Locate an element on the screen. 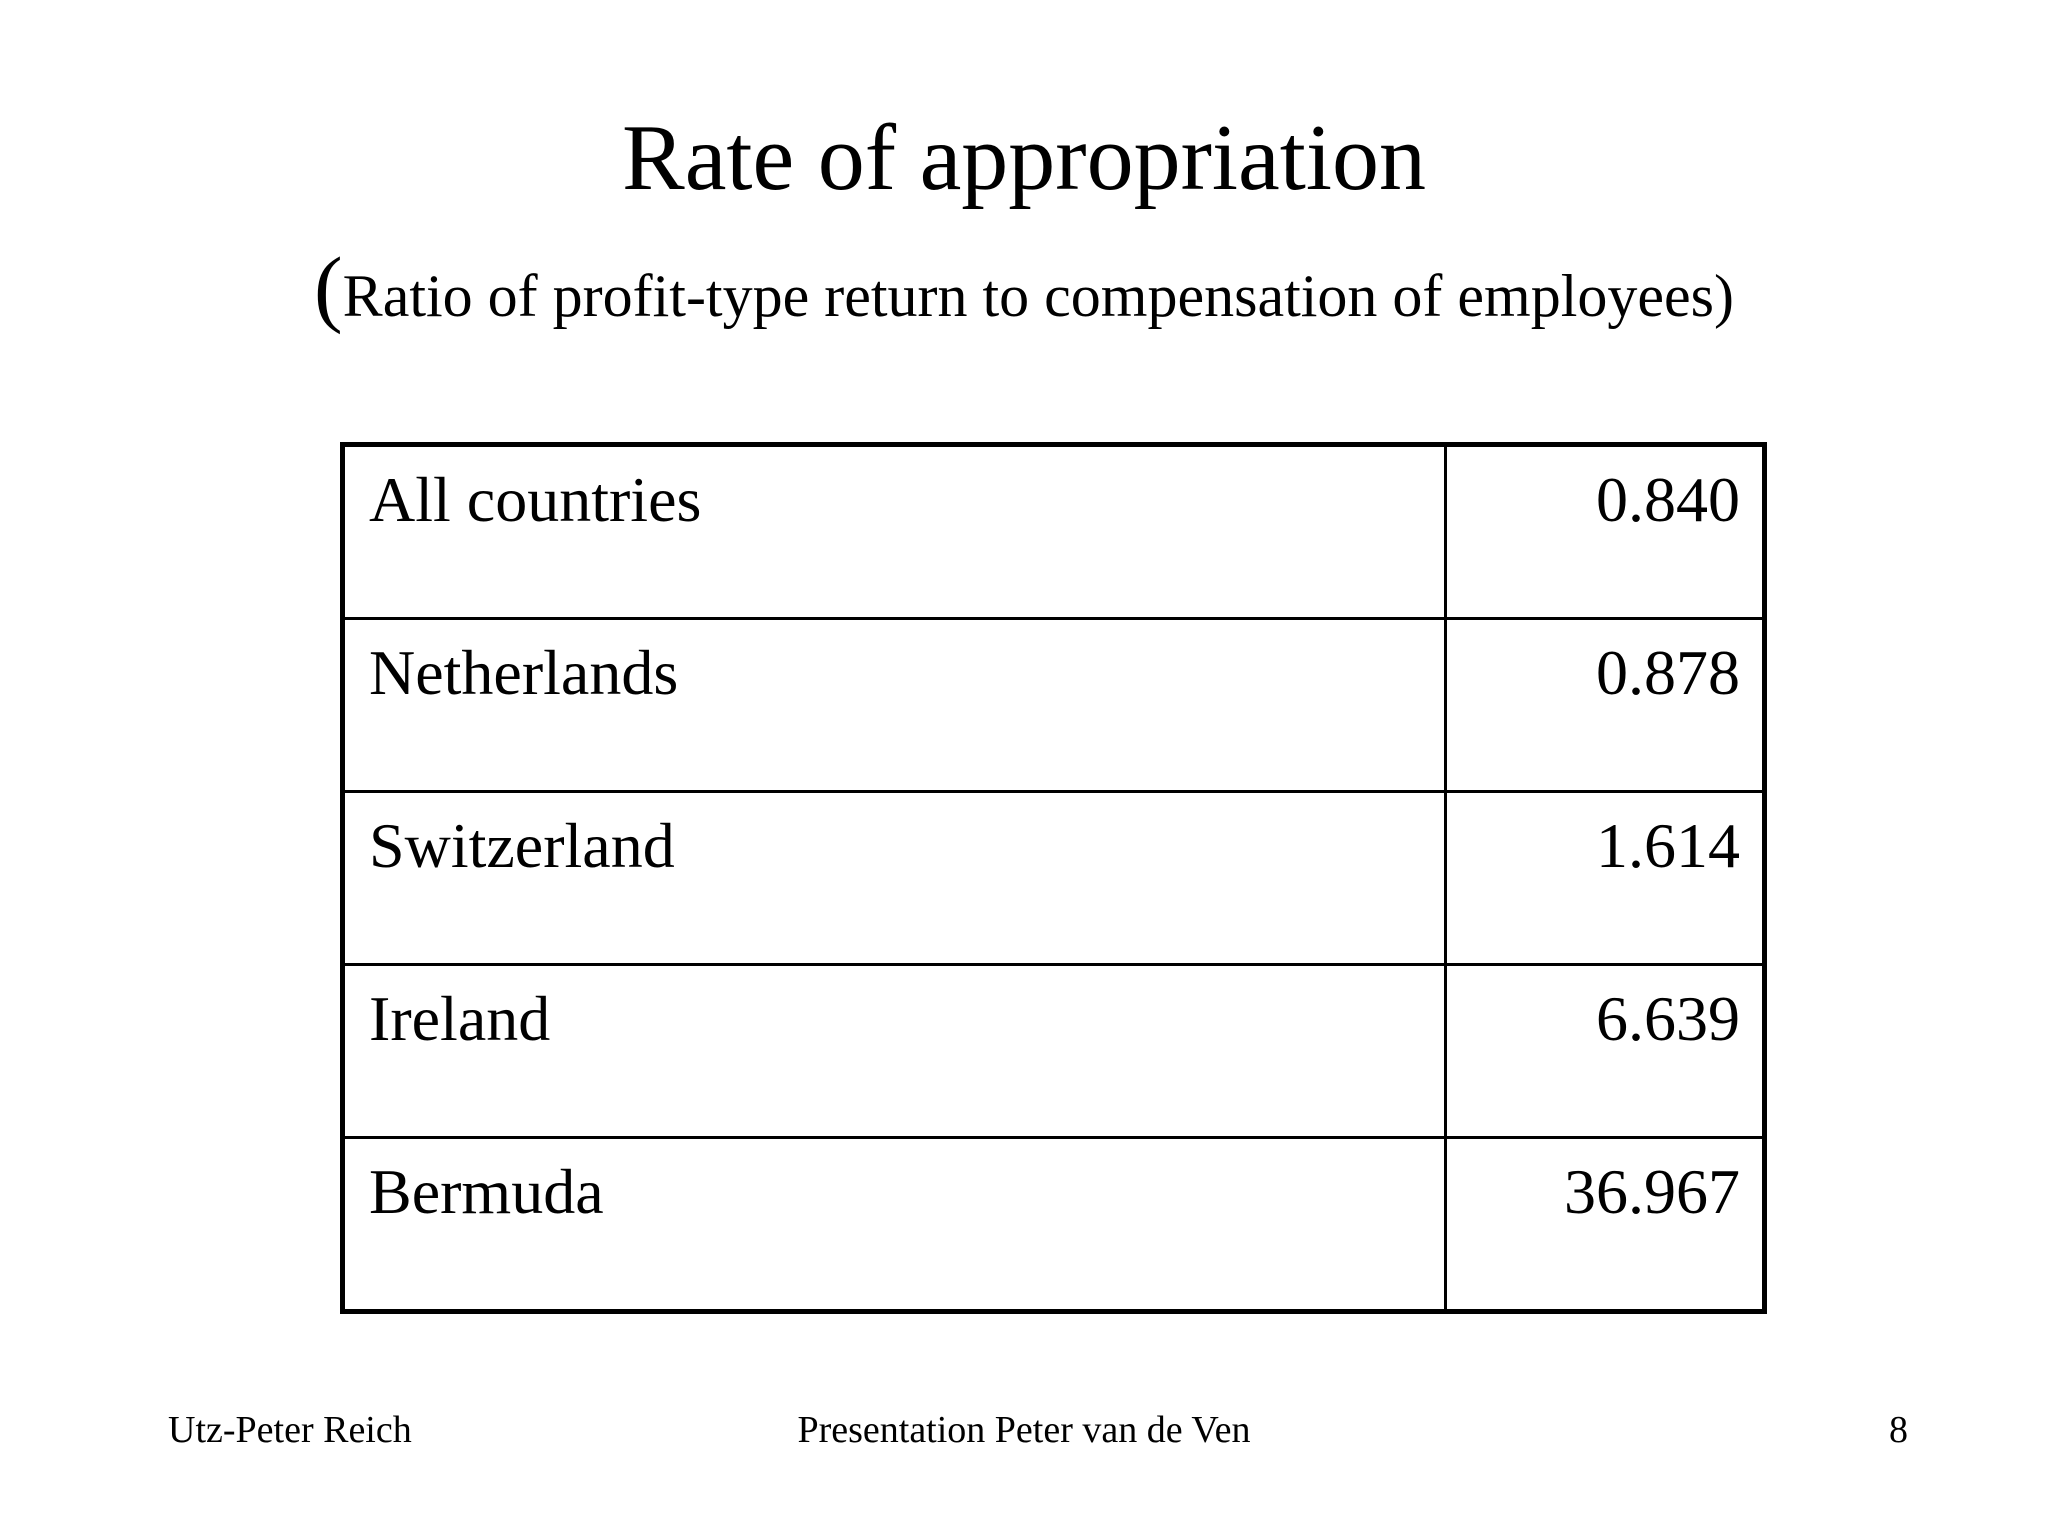 This screenshot has width=2048, height=1536. table-row: Bermuda 36.967 is located at coordinates (1053, 1224).